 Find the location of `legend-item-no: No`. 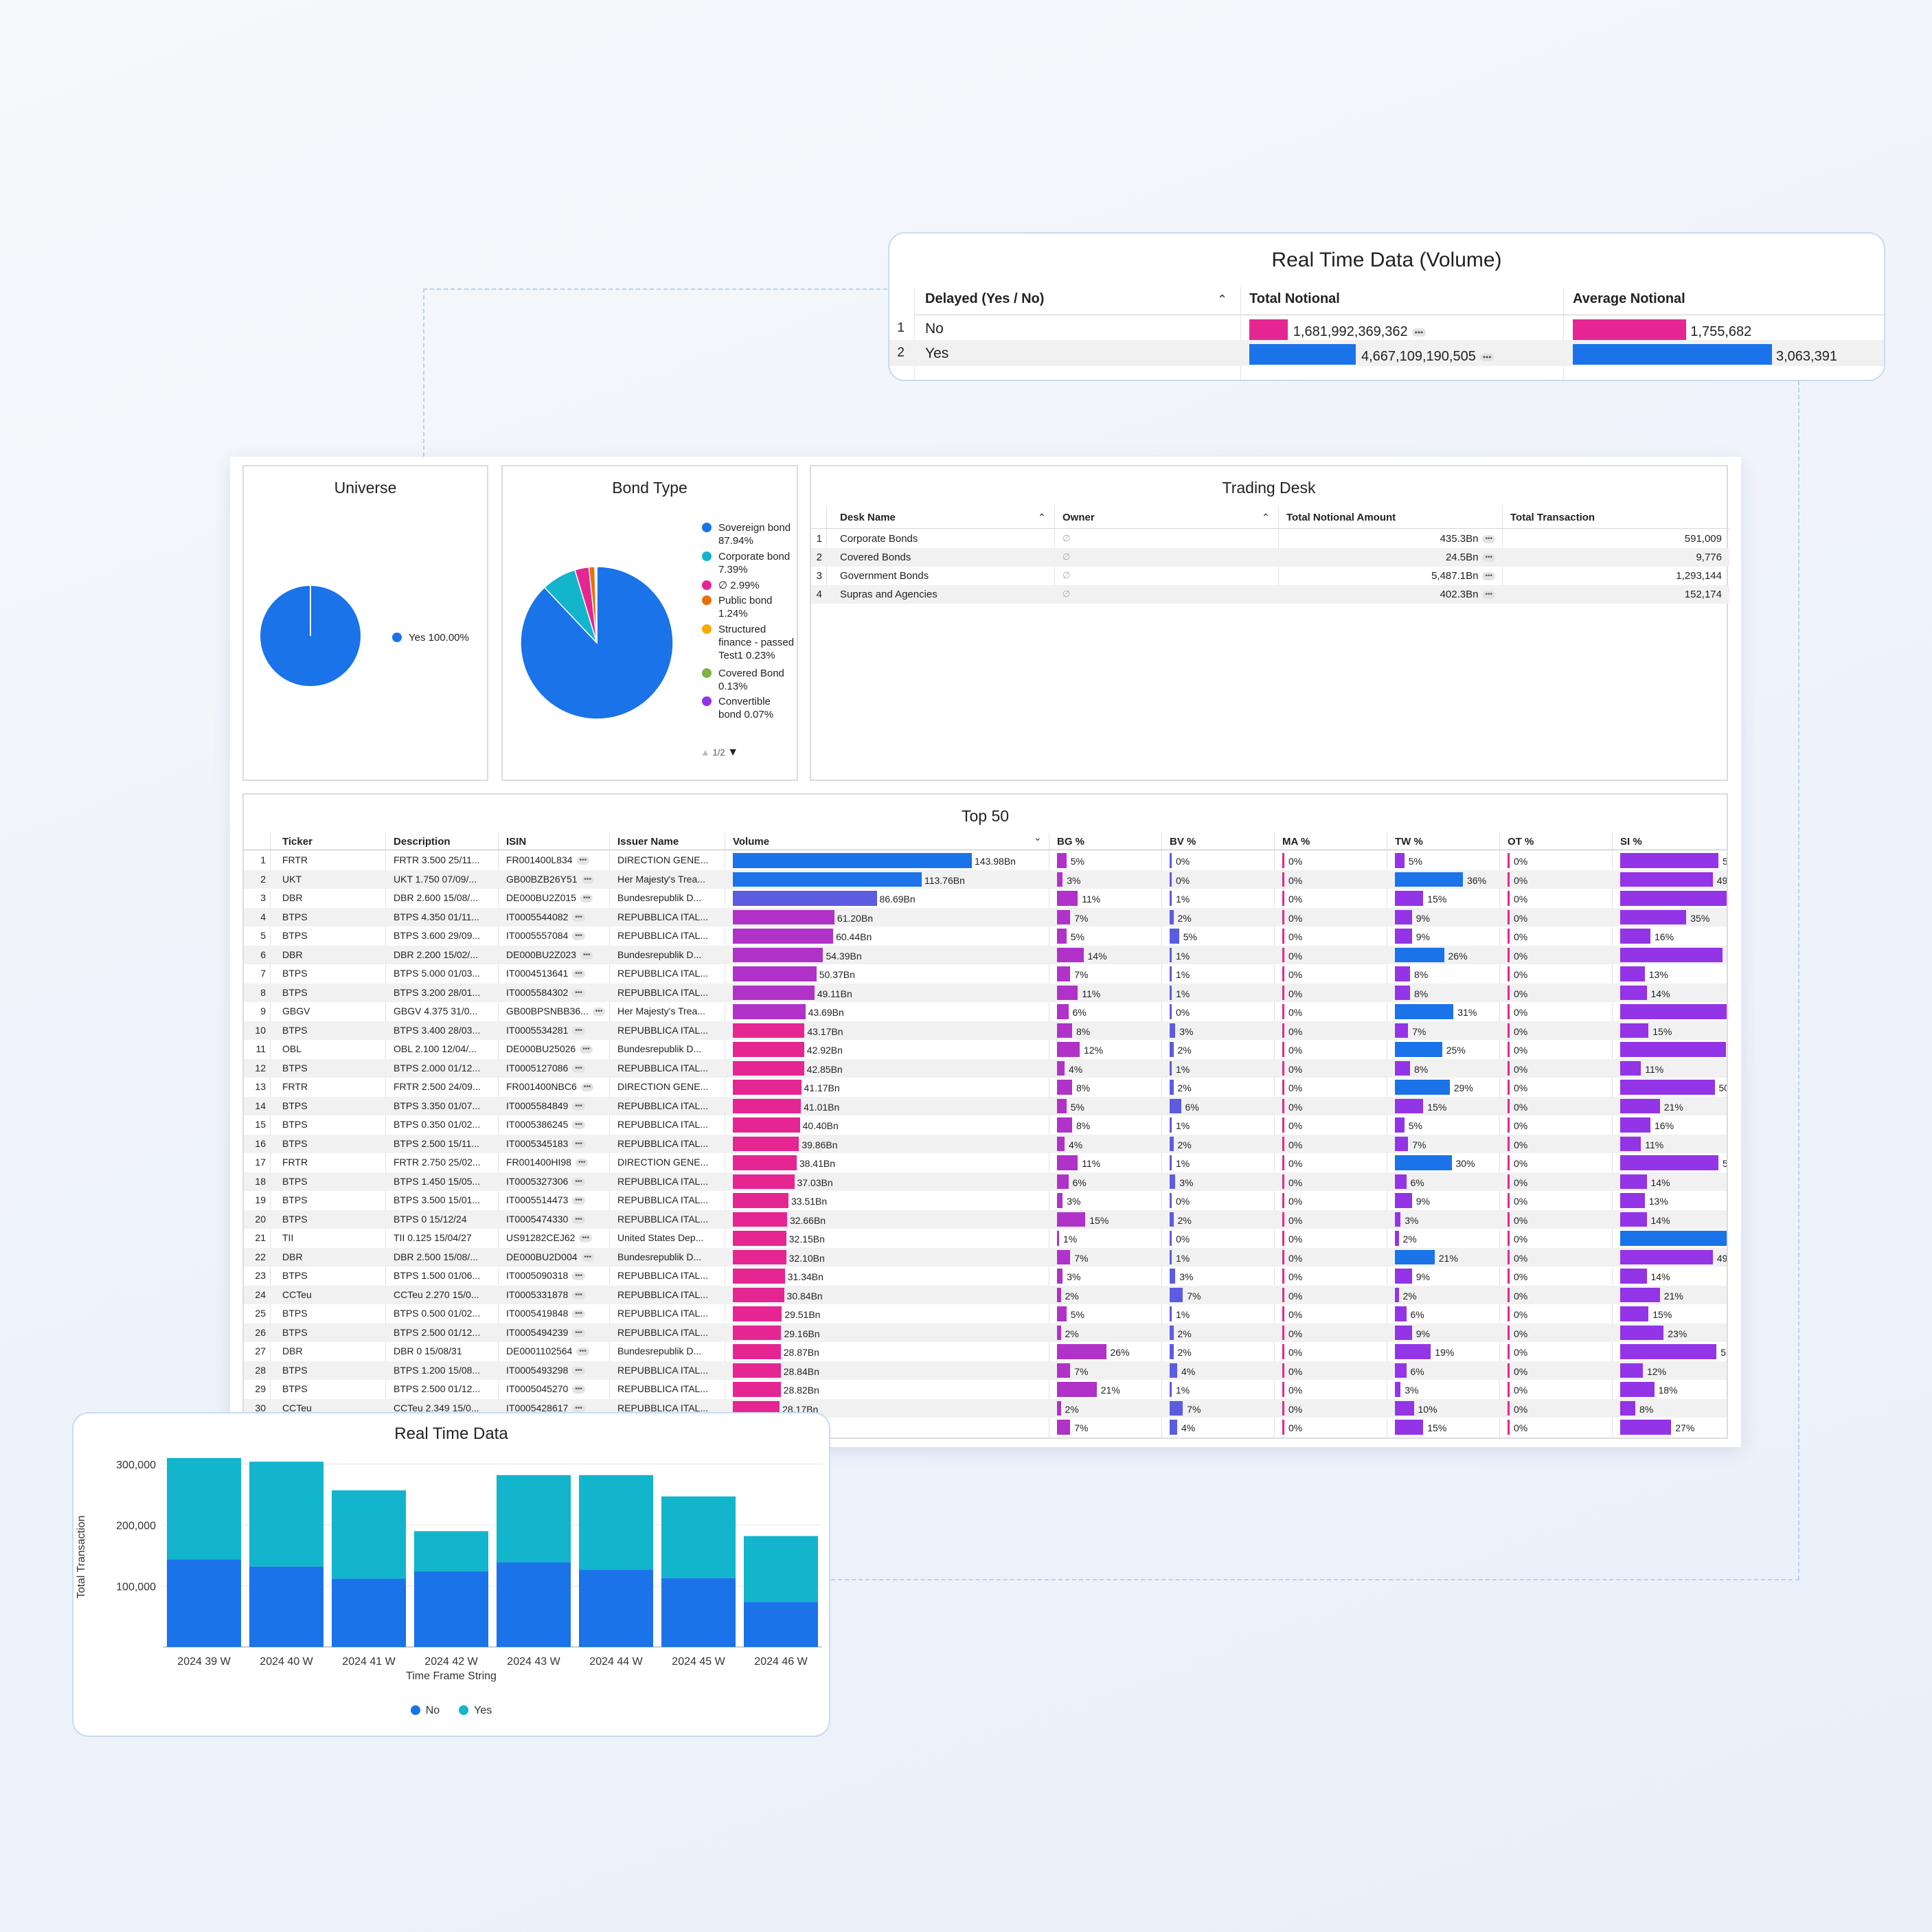

legend-item-no: No is located at coordinates (425, 1711).